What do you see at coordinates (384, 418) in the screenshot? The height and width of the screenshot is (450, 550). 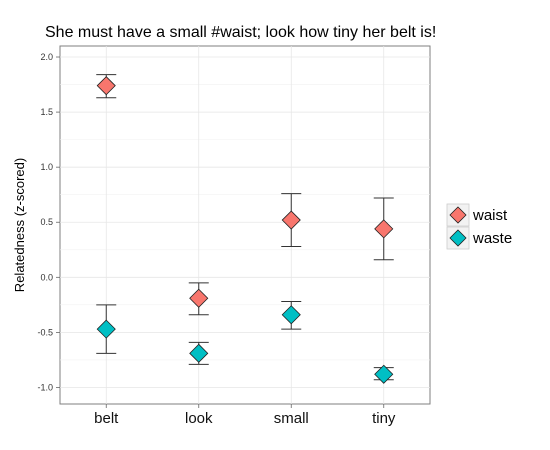 I see `x-tick-label: tiny` at bounding box center [384, 418].